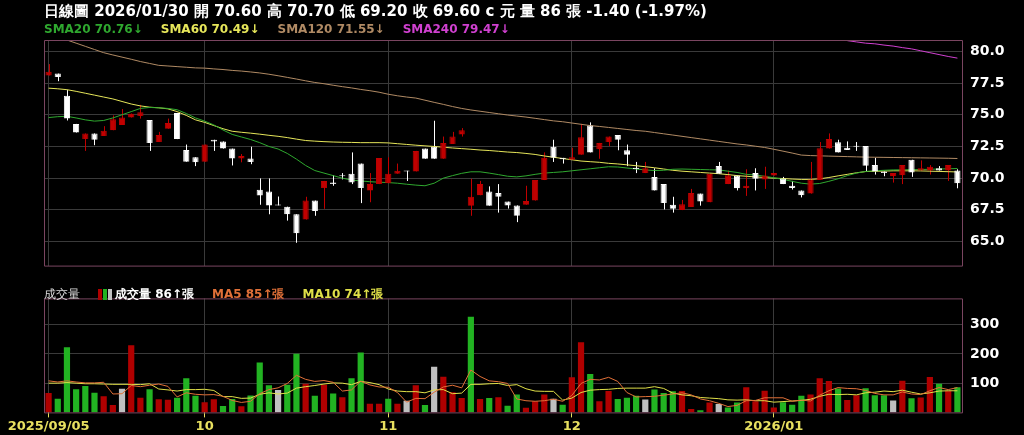 This screenshot has height=435, width=1024. I want to click on y-tick-label: 100, so click(985, 381).